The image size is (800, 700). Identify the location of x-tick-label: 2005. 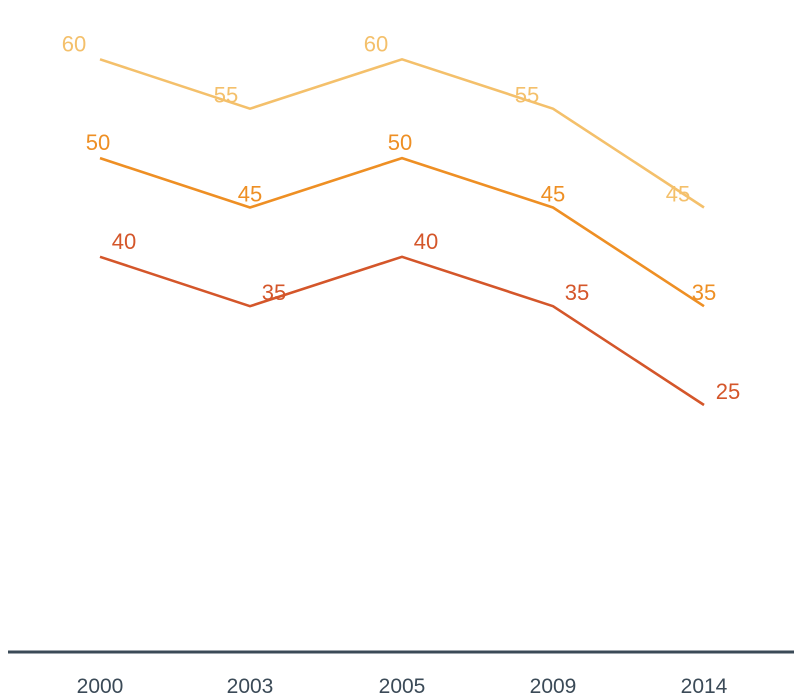
(402, 686).